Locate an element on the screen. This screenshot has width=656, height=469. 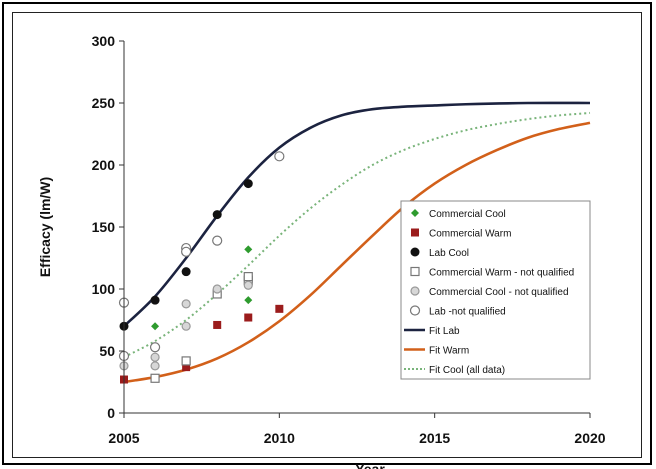
y-tick-label: 100 is located at coordinates (104, 289).